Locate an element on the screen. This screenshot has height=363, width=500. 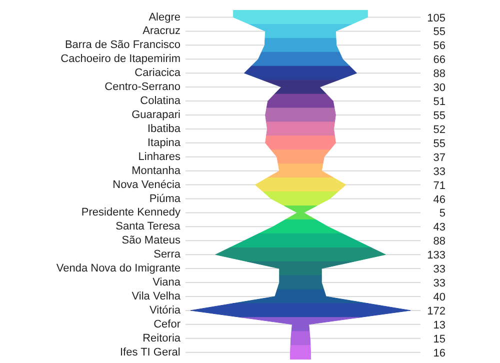
data-label: 172 is located at coordinates (436, 311).